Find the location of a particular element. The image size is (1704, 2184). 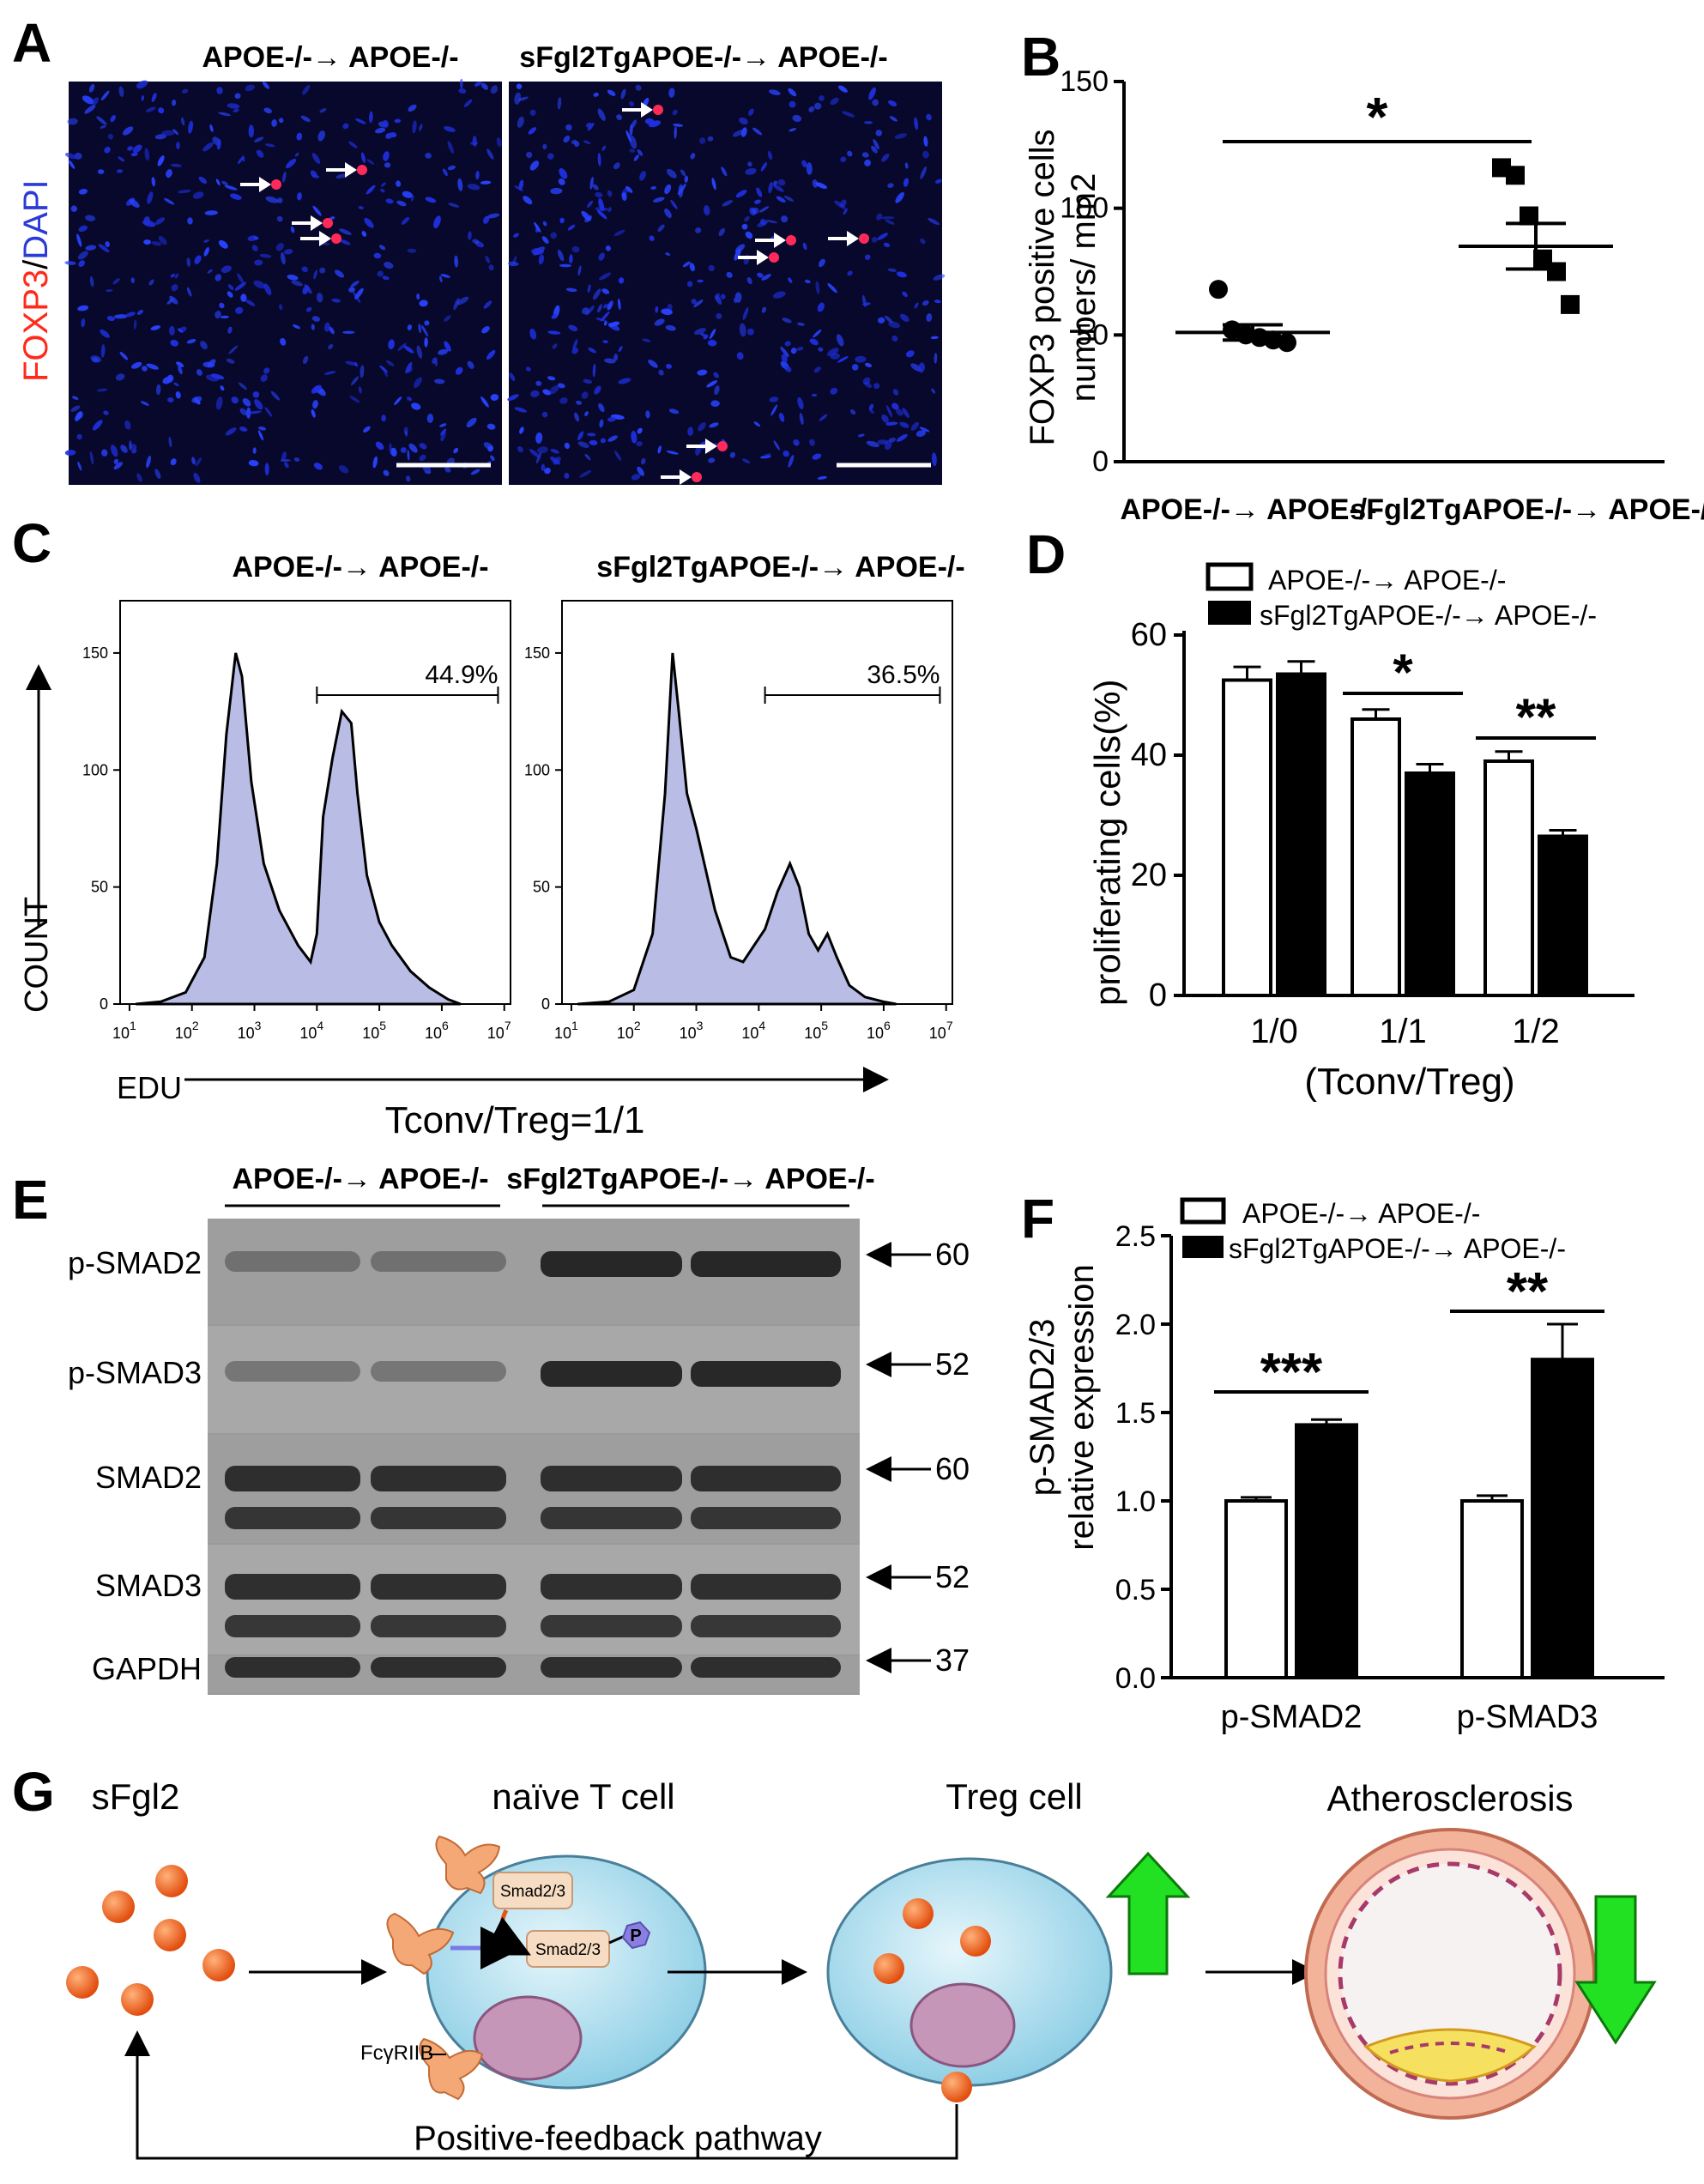

legend-open-swatch-f is located at coordinates (1203, 1211).